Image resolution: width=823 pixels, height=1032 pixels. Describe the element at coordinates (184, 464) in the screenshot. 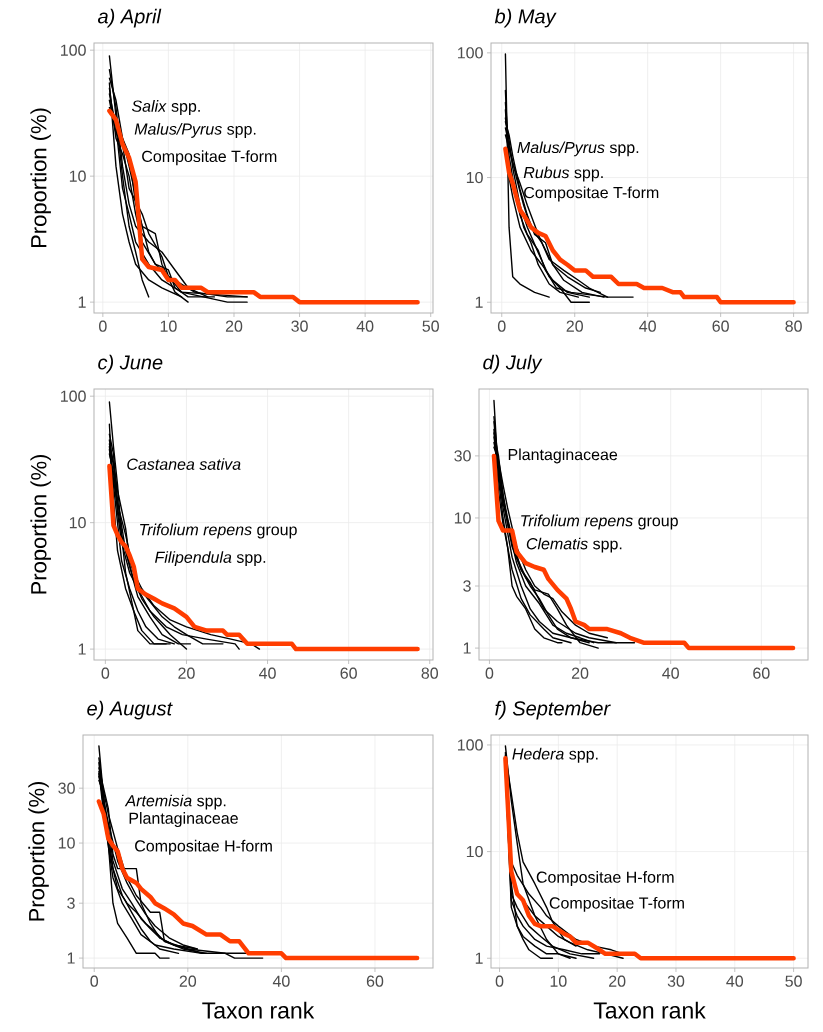

I see `annotation: Castanea sativa` at that location.